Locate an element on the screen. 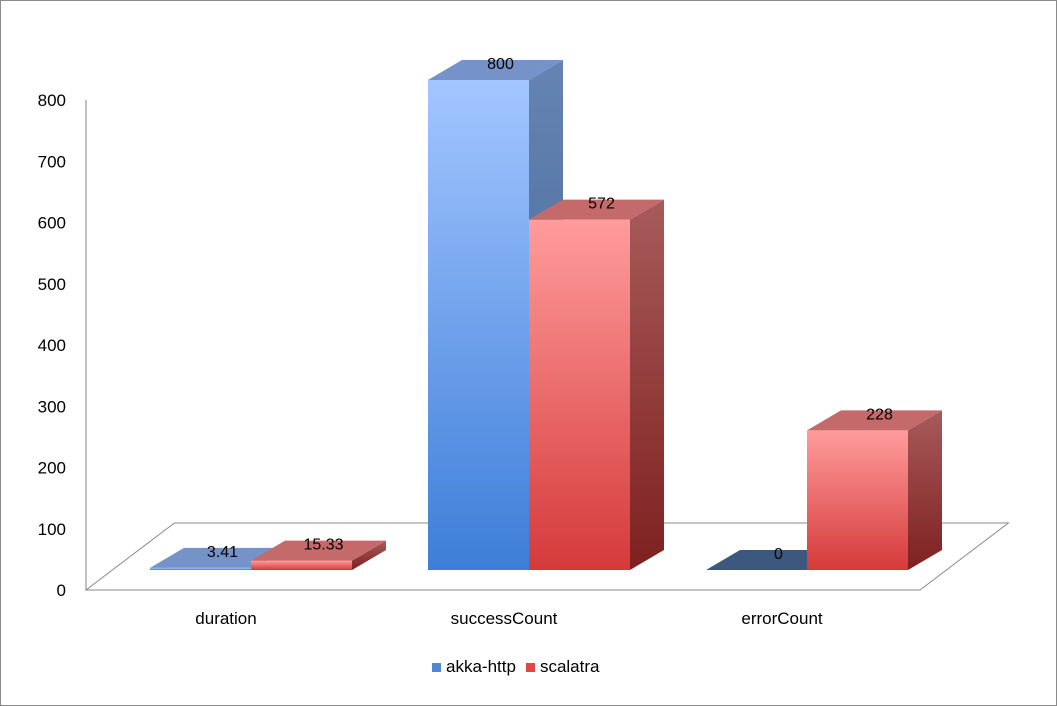 The image size is (1057, 706). y-tick-label: 200 is located at coordinates (52, 468).